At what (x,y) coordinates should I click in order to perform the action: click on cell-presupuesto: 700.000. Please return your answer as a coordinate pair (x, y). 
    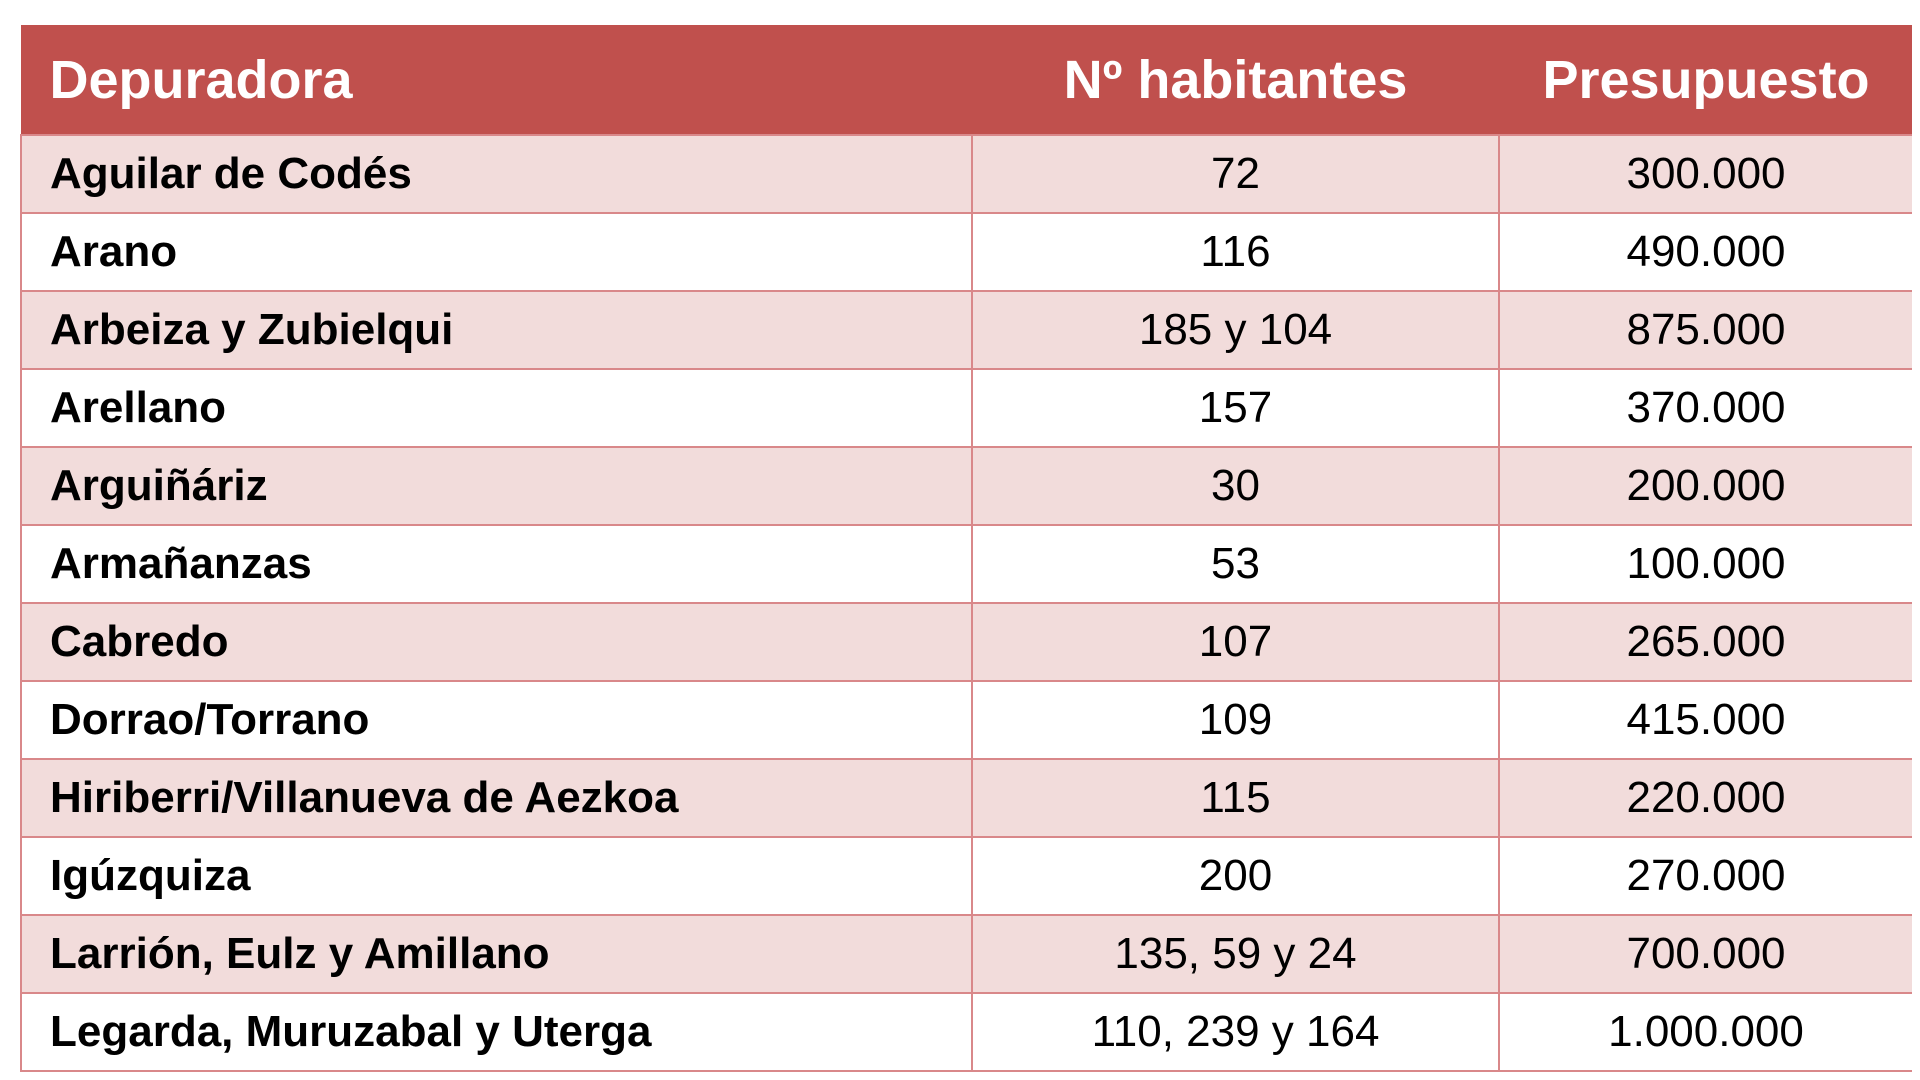
    Looking at the image, I should click on (1705, 954).